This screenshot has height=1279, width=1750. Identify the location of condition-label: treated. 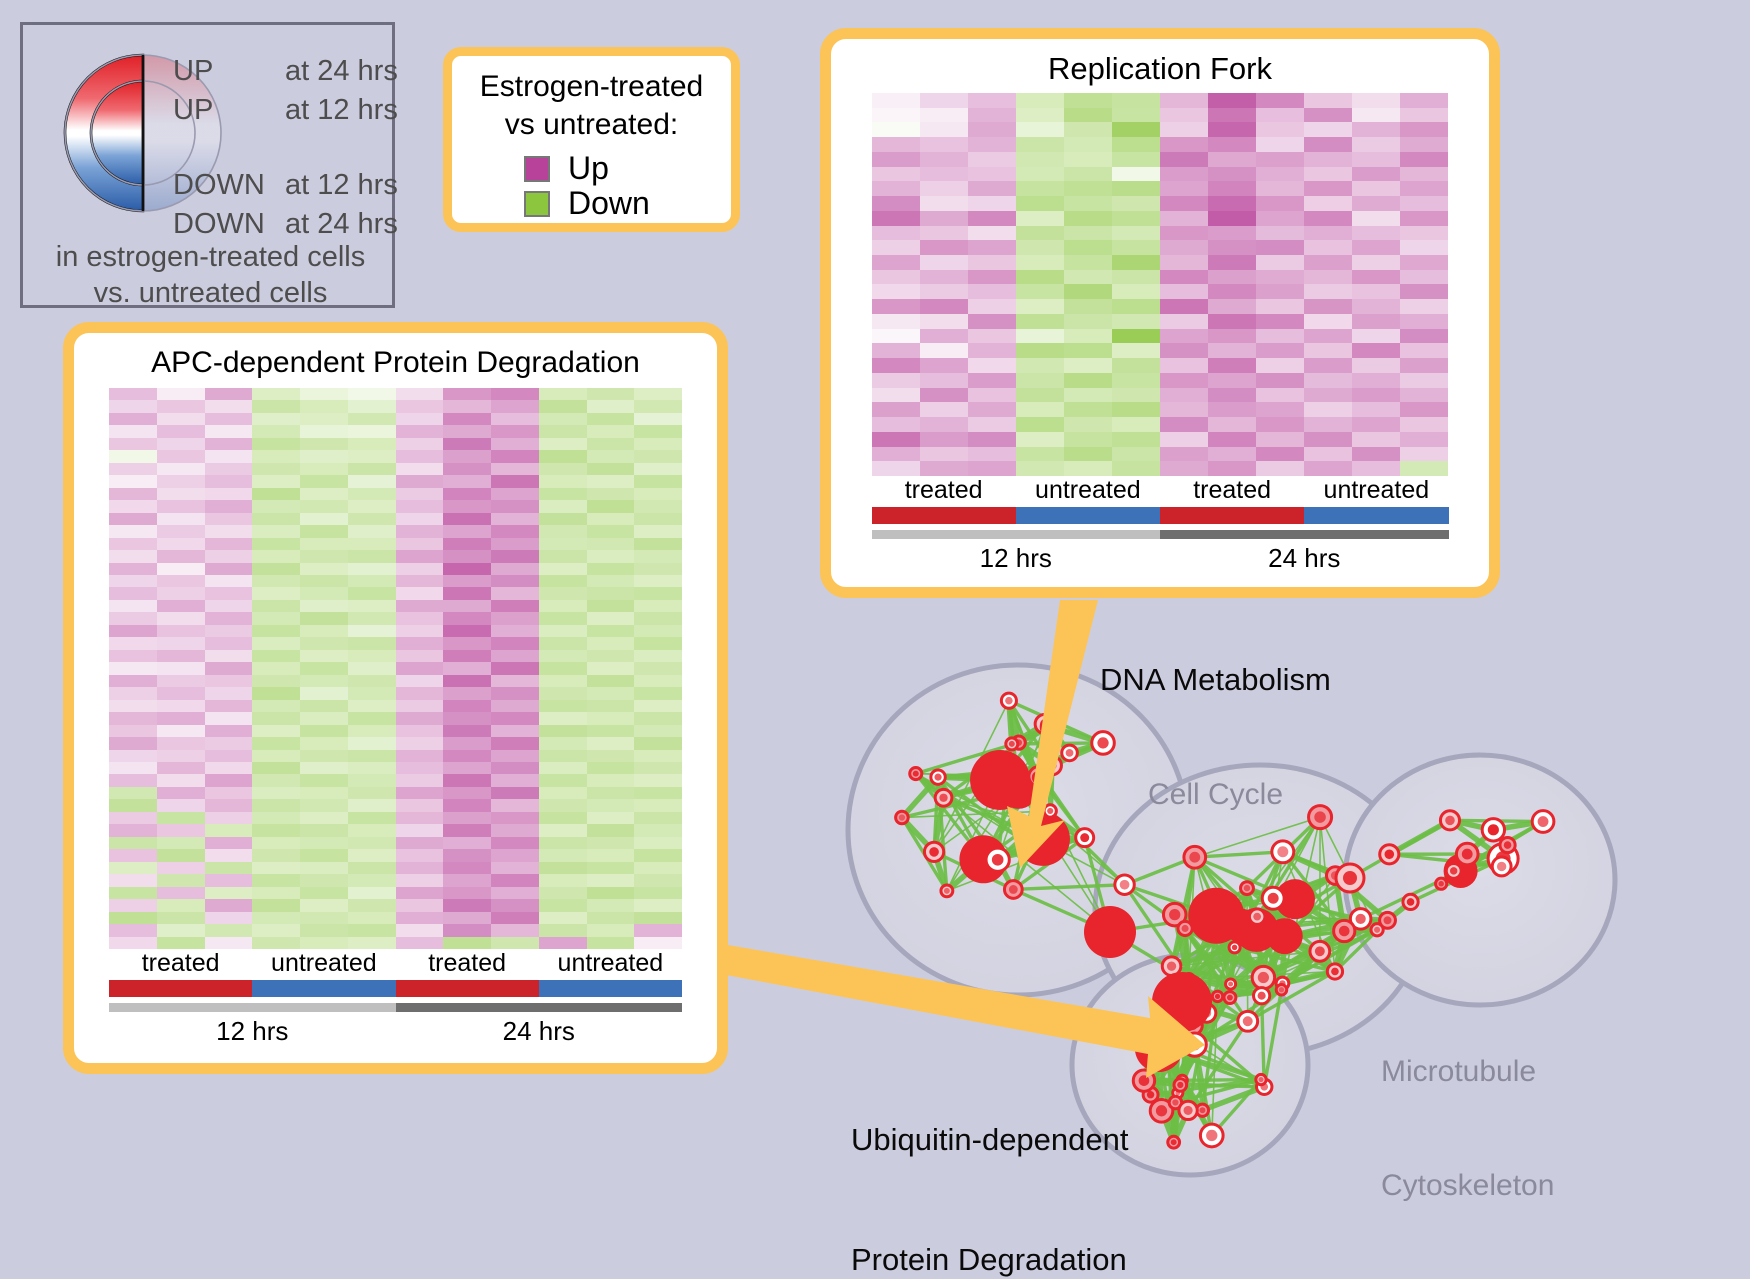
(180, 963).